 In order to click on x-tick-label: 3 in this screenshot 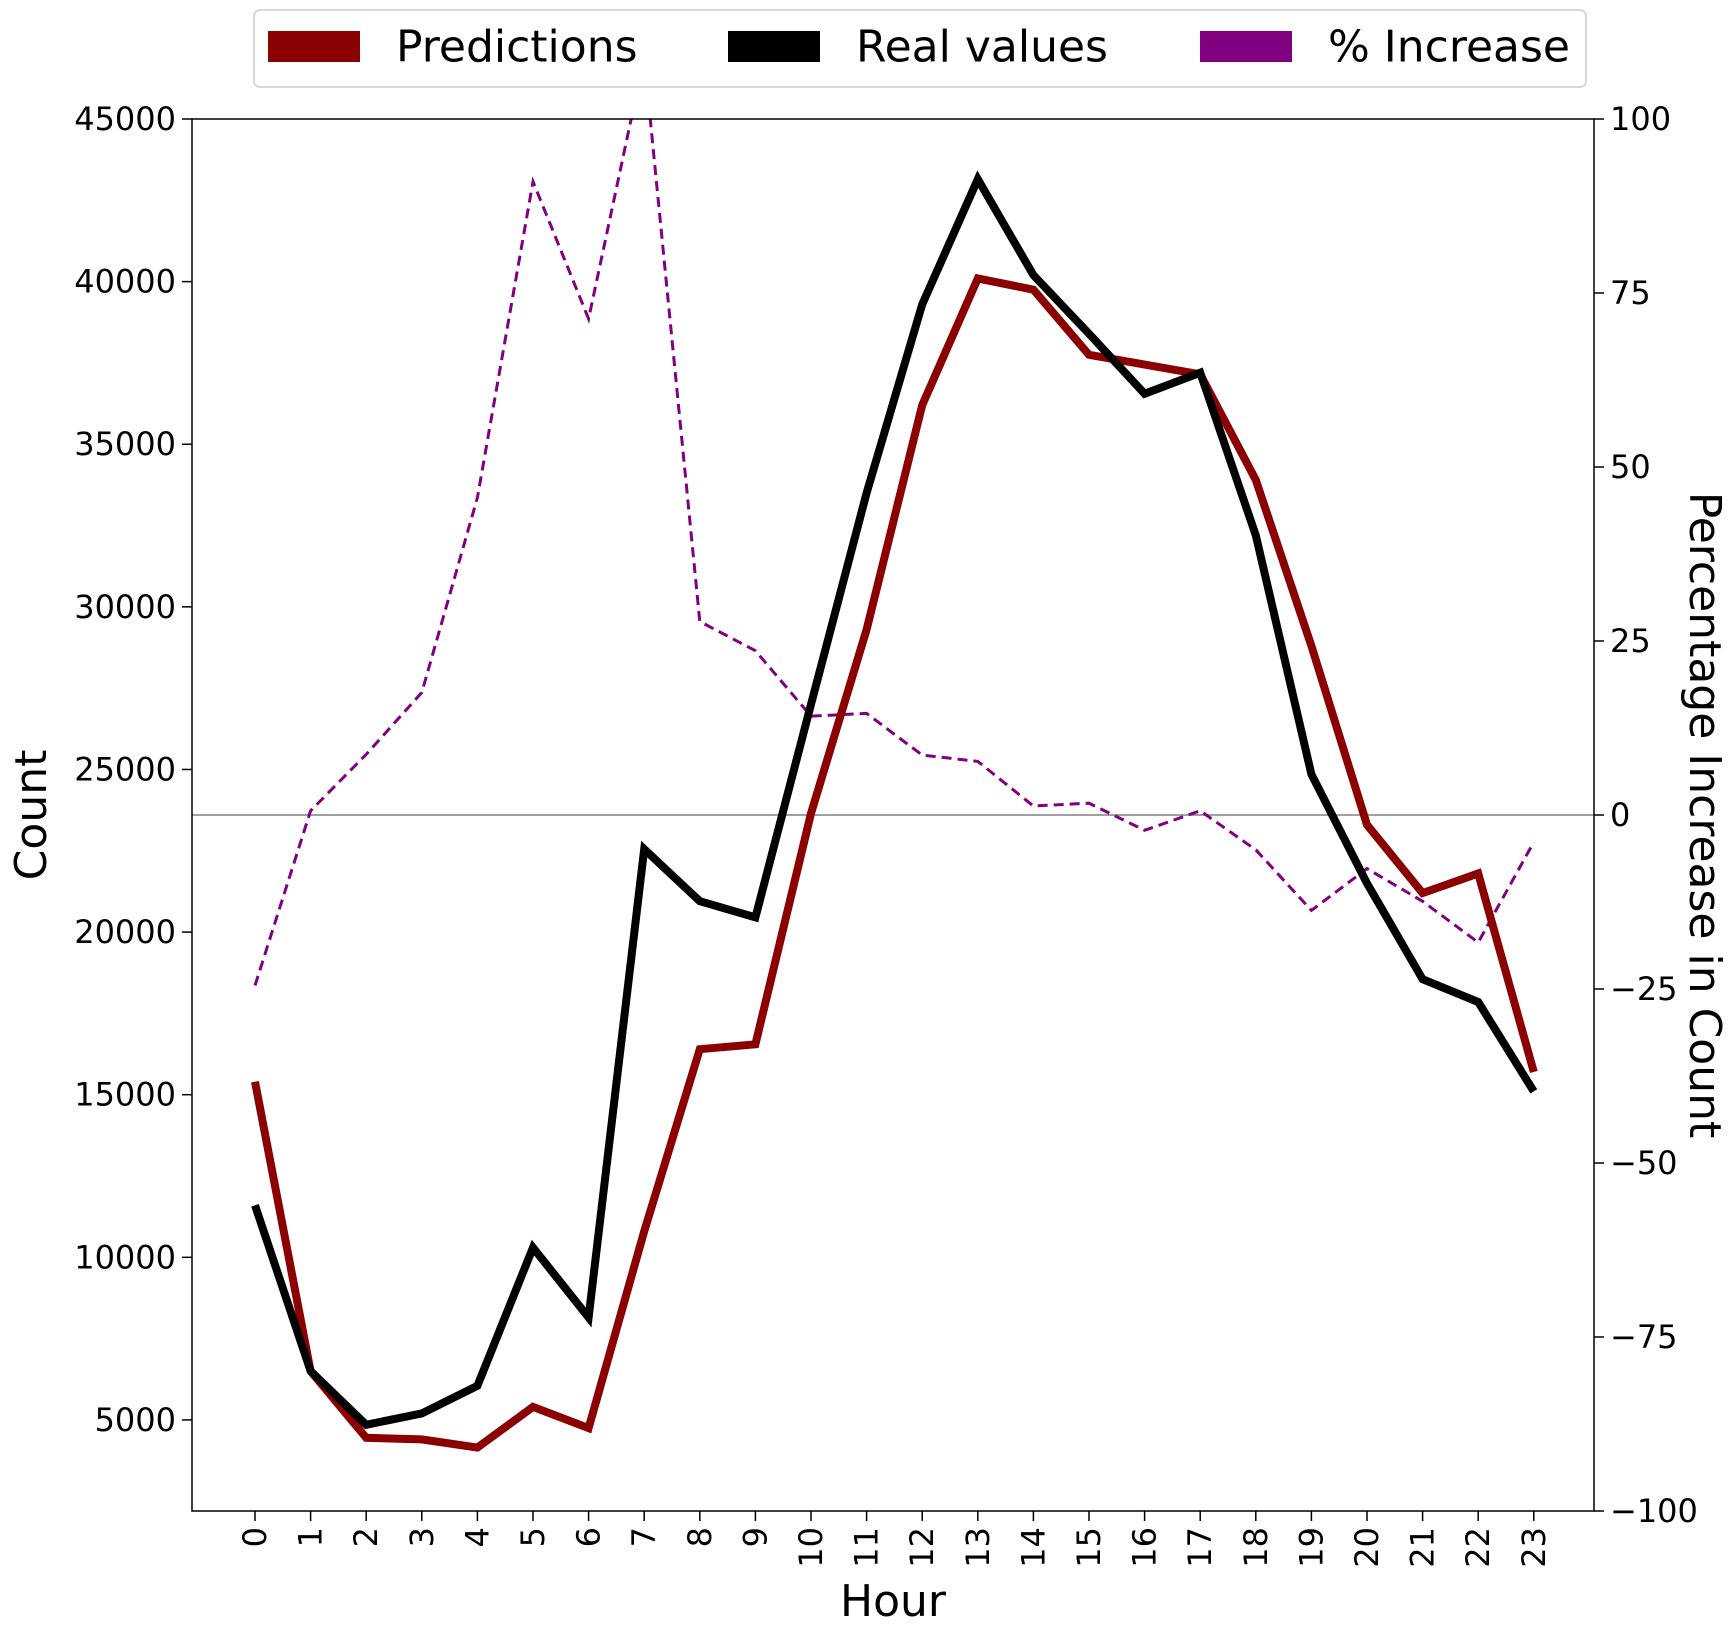, I will do `click(422, 1537)`.